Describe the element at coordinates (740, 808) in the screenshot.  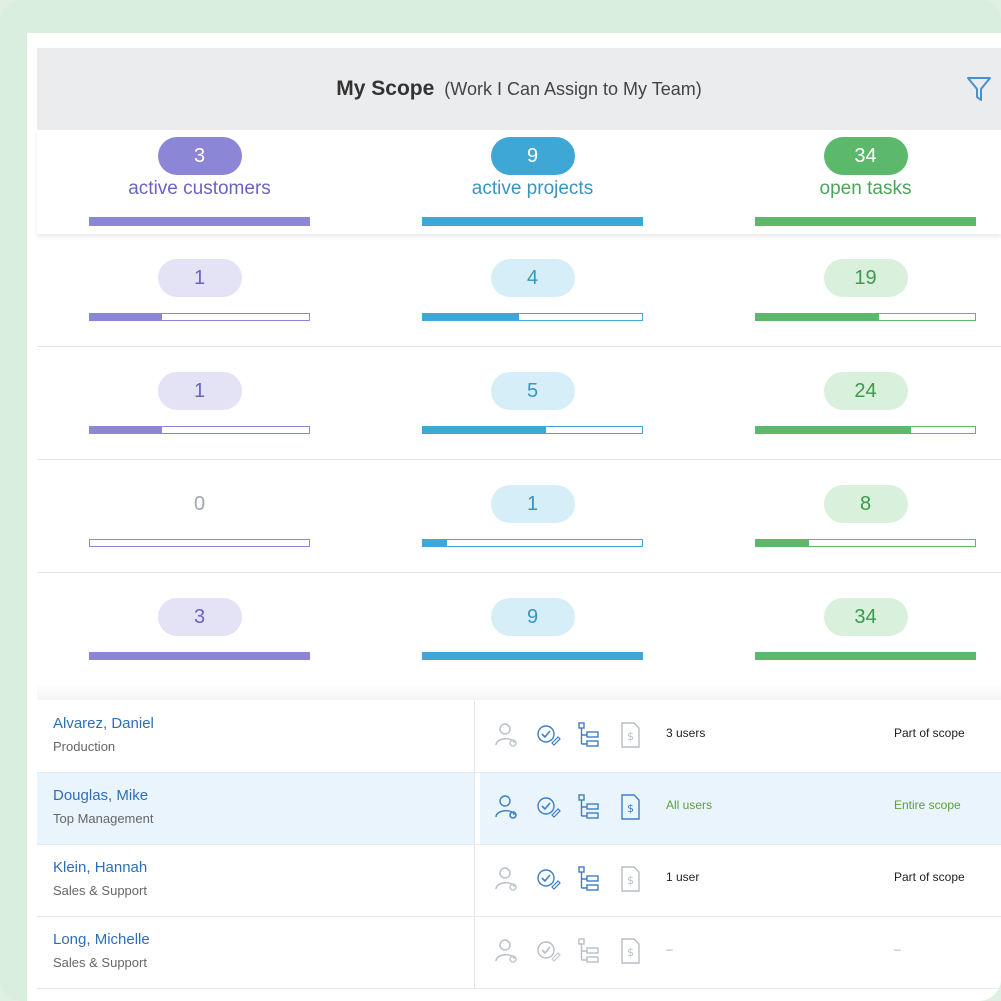
I see `user-permissions-cell: $ All users Entire scope` at that location.